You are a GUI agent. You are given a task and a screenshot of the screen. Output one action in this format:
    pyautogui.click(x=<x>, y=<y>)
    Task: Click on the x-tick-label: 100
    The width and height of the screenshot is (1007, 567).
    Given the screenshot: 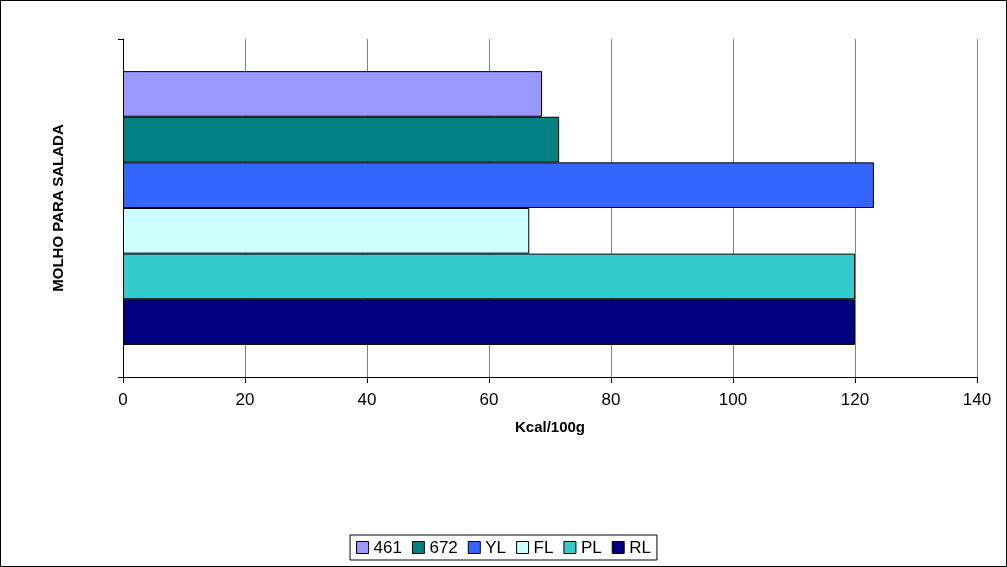 What is the action you would take?
    pyautogui.click(x=733, y=399)
    